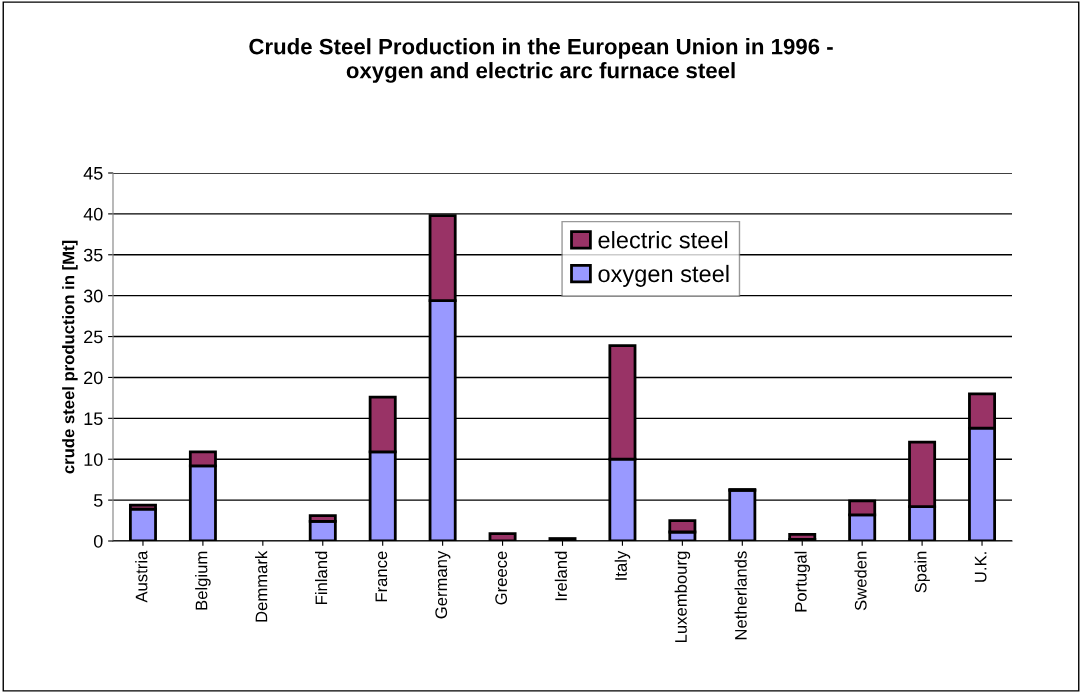 This screenshot has height=693, width=1082. Describe the element at coordinates (70, 357) in the screenshot. I see `y-axis-title: crude steel production in [Mt]` at that location.